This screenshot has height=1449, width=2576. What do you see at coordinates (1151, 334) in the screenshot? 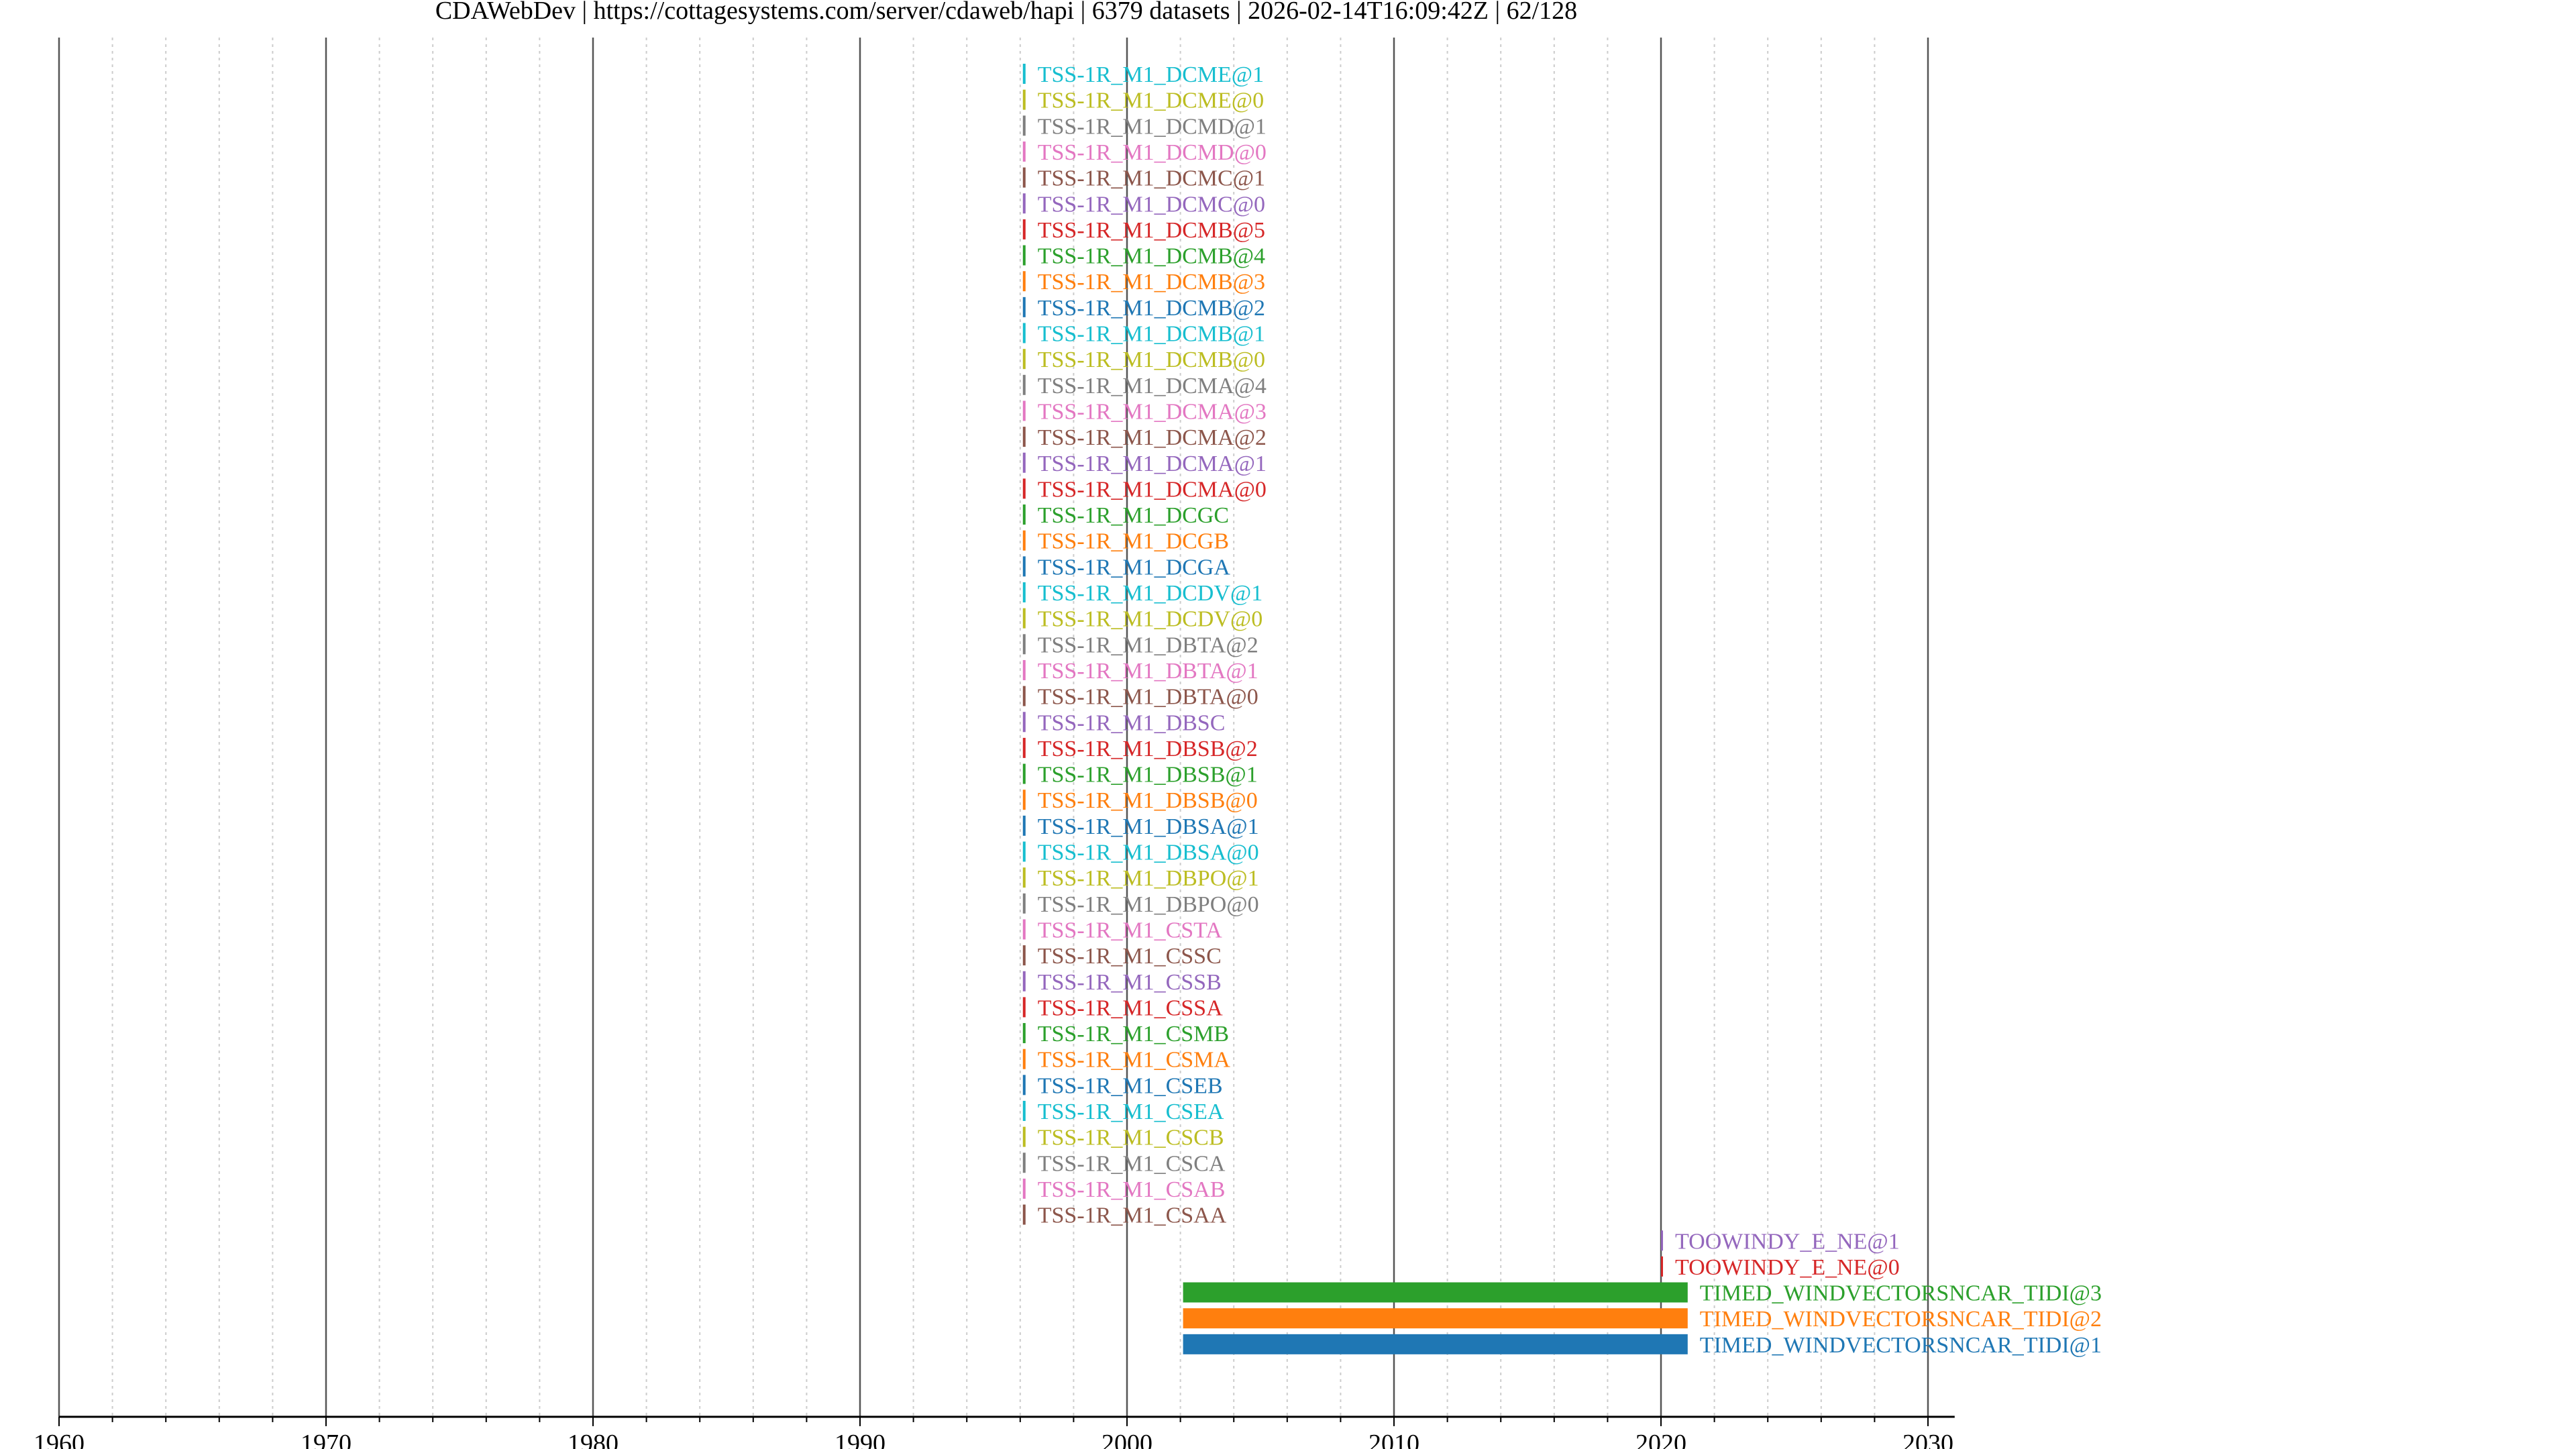
I see `dataset-label: TSS-1R_M1_DCMB@1` at bounding box center [1151, 334].